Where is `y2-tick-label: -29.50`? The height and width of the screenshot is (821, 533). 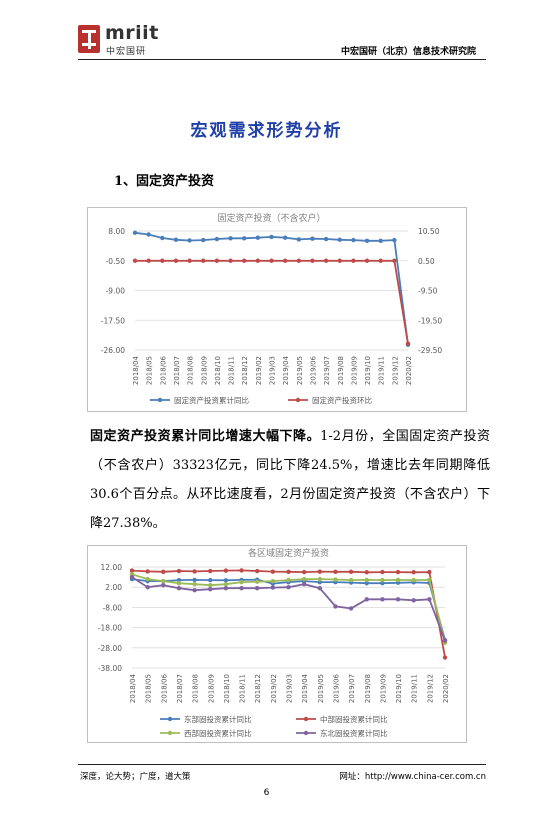
y2-tick-label: -29.50 is located at coordinates (430, 350).